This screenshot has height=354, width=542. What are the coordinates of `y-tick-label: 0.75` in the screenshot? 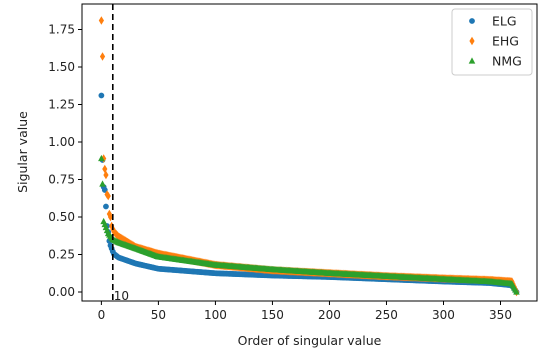 It's located at (61, 180).